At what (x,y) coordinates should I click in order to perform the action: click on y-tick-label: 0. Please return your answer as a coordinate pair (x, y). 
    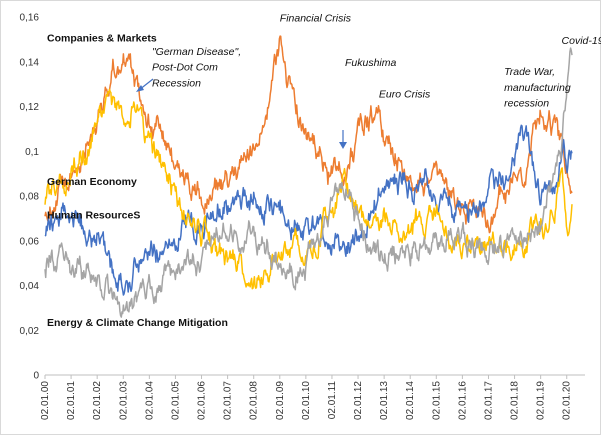
    Looking at the image, I should click on (36, 376).